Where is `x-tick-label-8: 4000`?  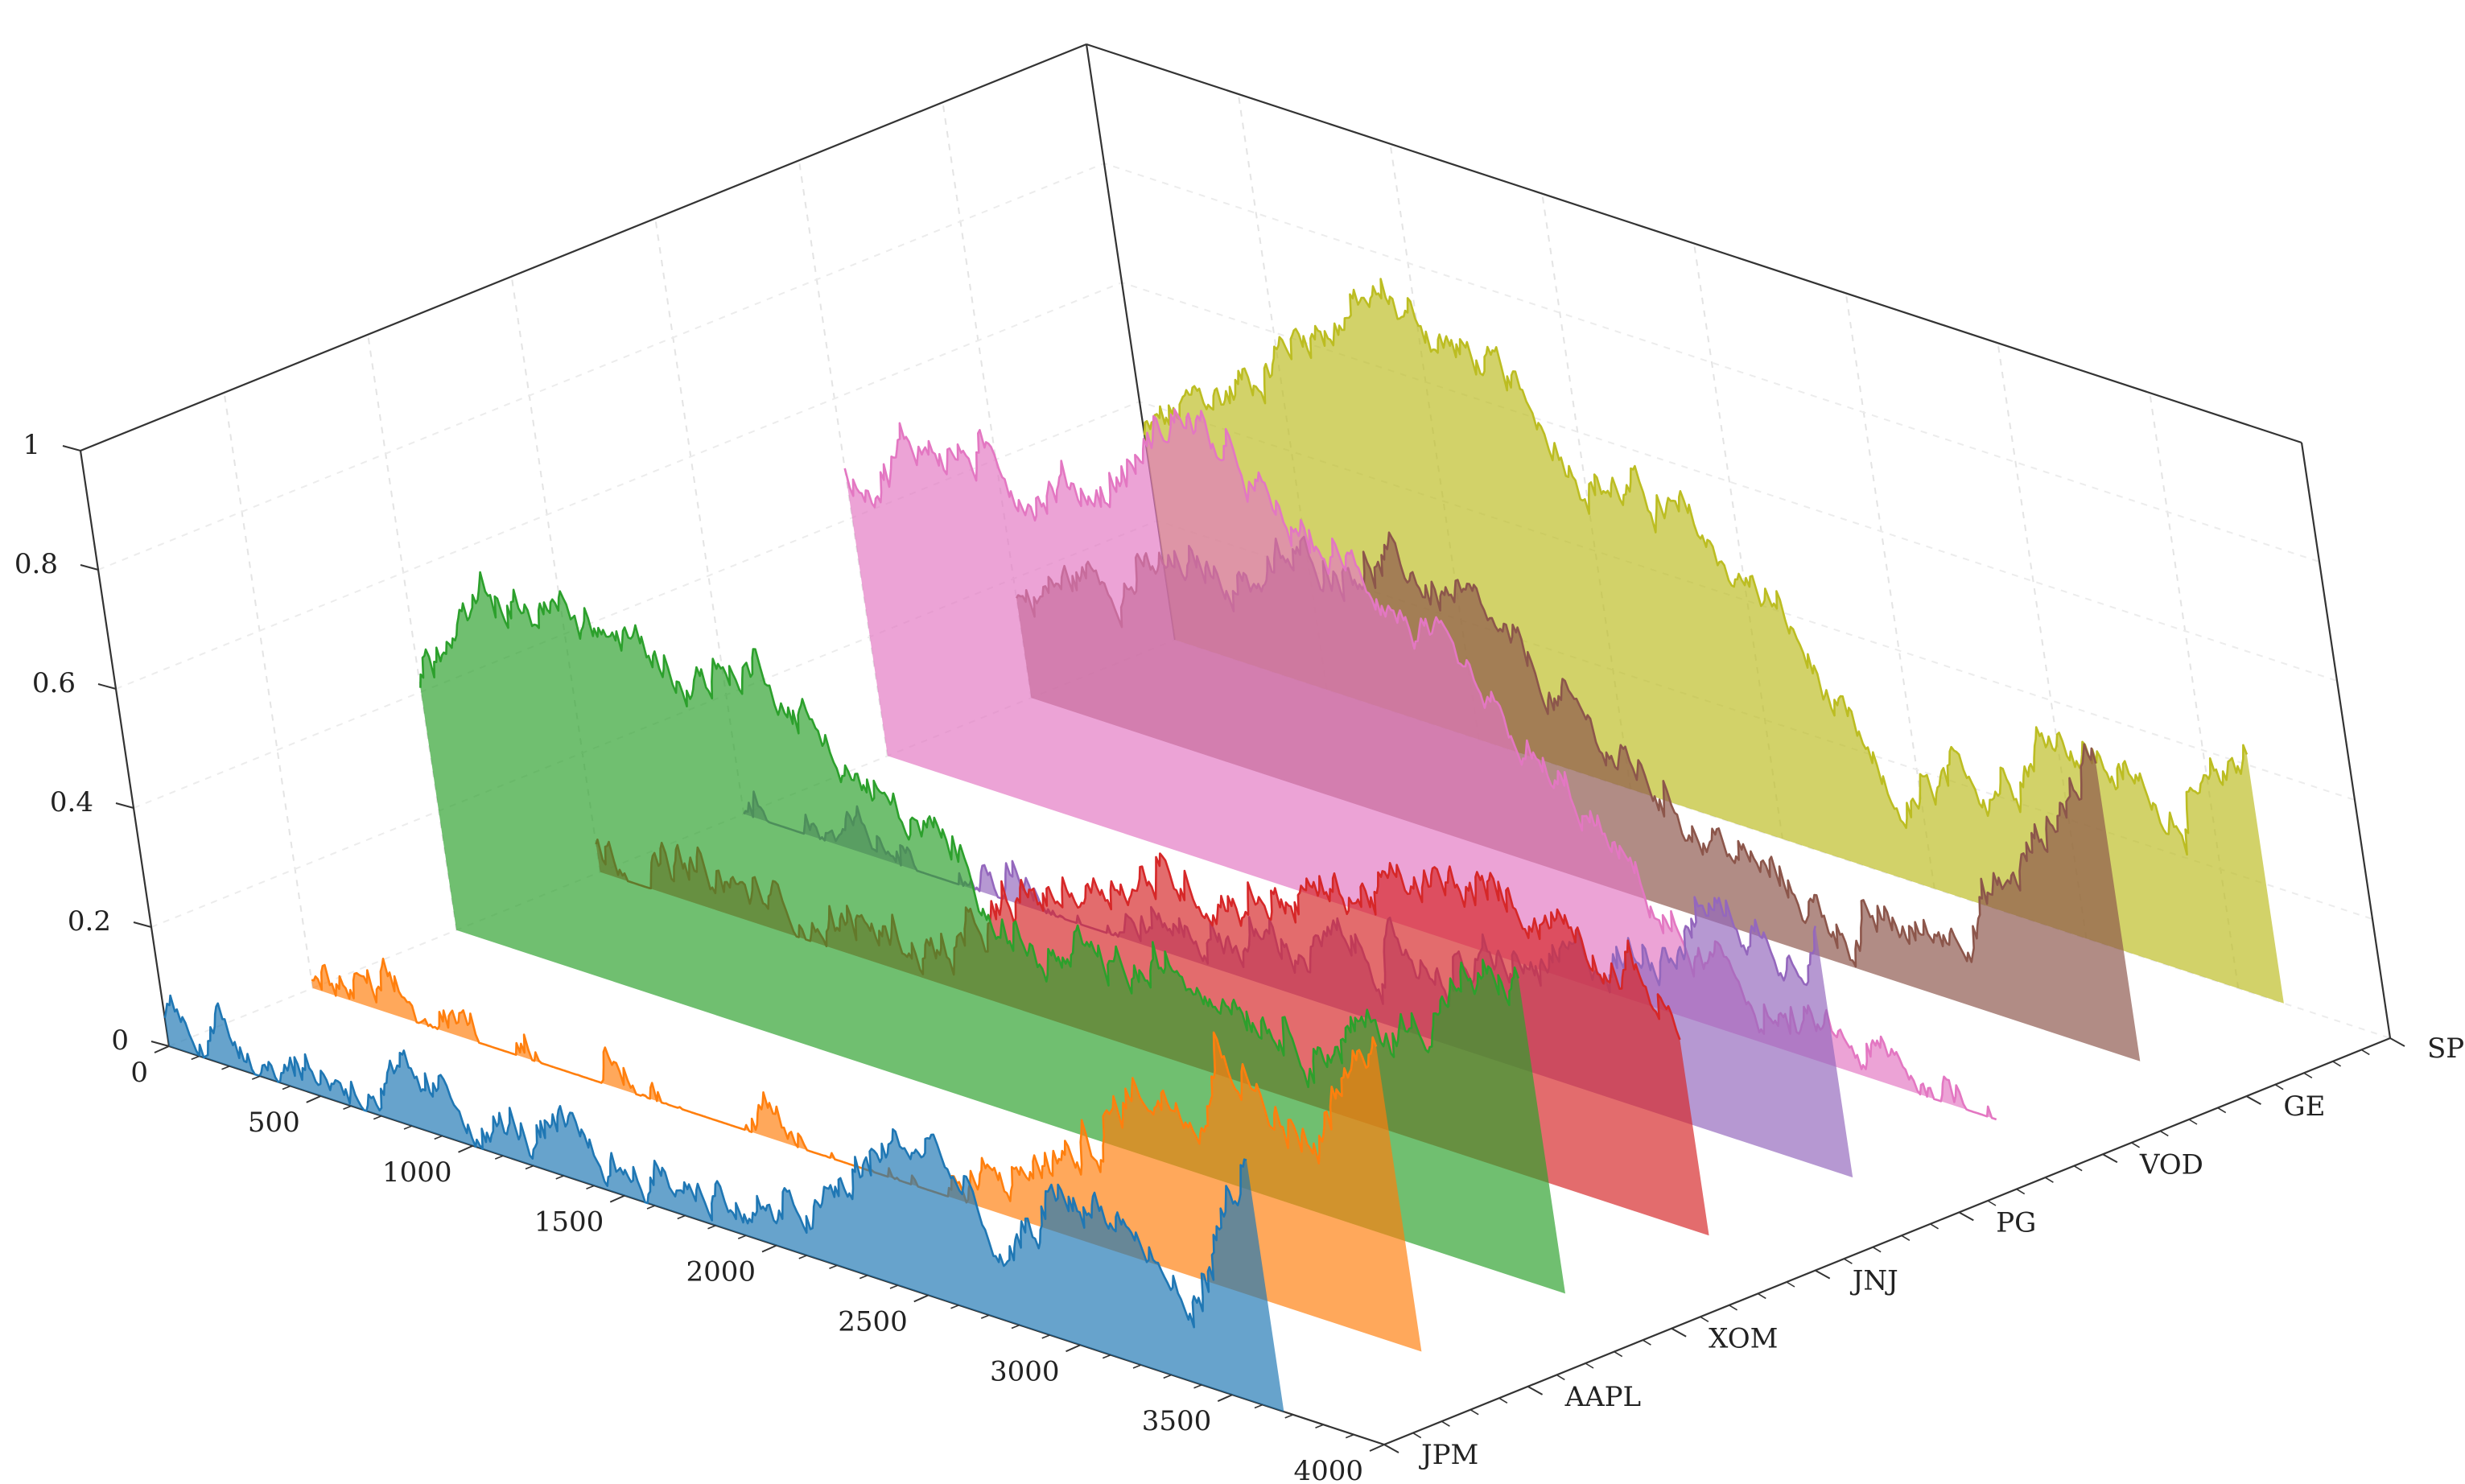 x-tick-label-8: 4000 is located at coordinates (1328, 1470).